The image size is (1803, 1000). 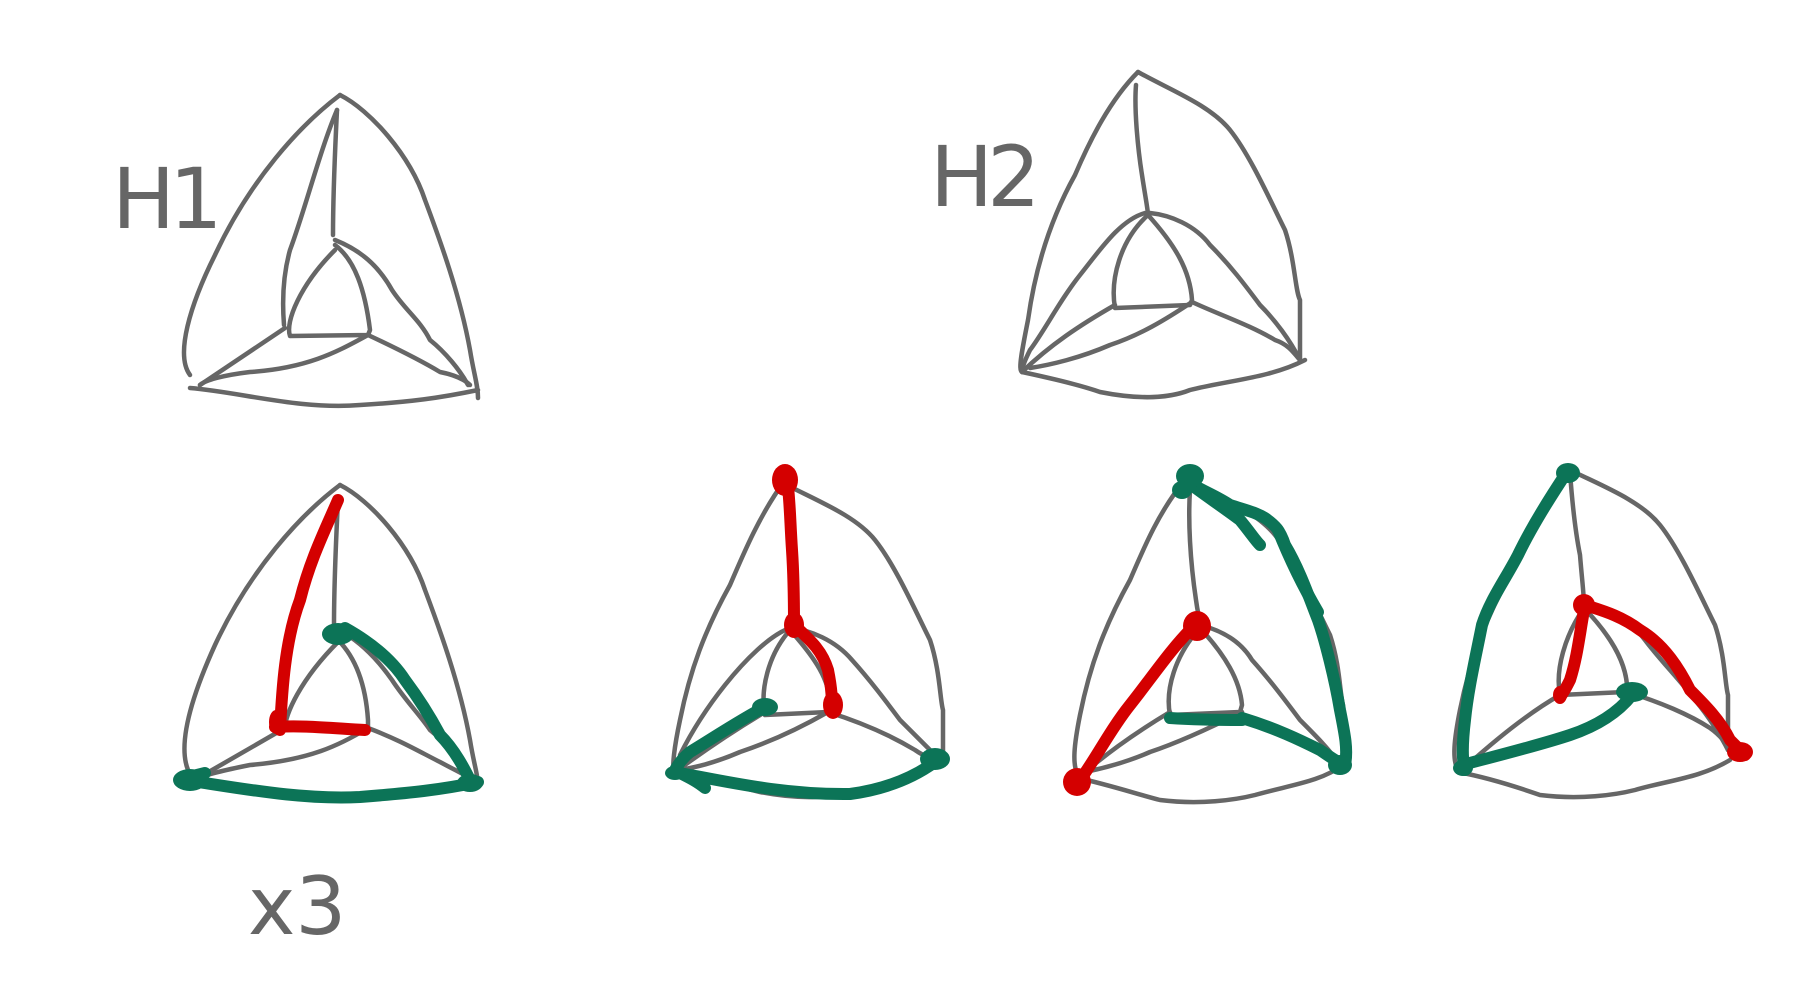 I want to click on graph-h1, so click(x=331, y=250).